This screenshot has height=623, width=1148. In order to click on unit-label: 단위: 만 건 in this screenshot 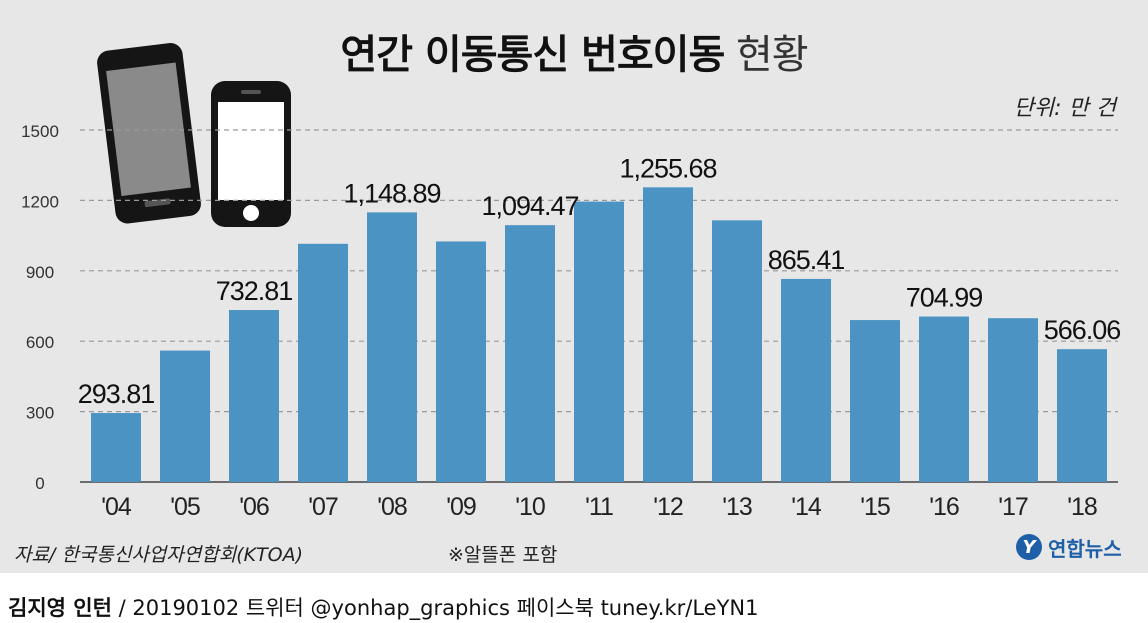, I will do `click(1064, 108)`.